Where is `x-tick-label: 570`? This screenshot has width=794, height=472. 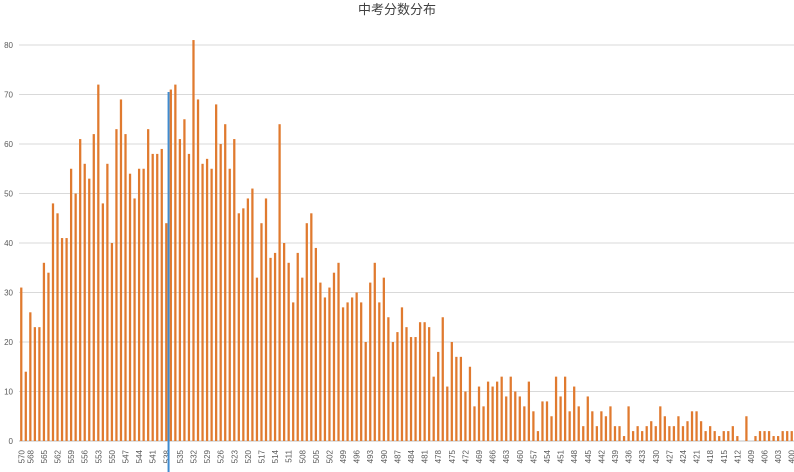 x-tick-label: 570 is located at coordinates (21, 456).